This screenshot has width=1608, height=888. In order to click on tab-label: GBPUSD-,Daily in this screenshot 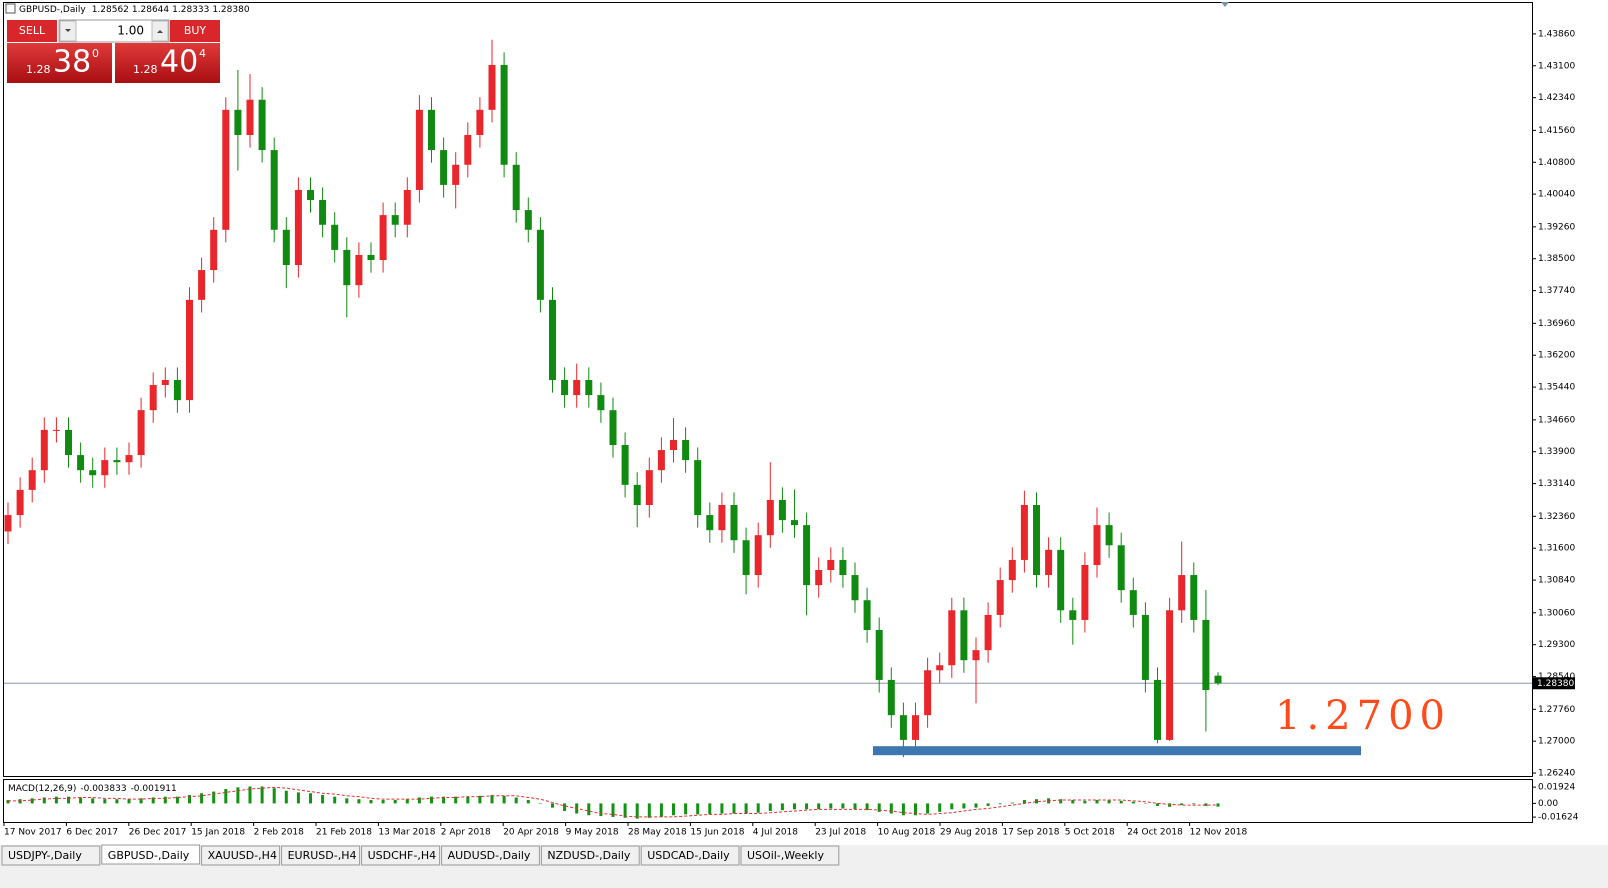, I will do `click(149, 855)`.